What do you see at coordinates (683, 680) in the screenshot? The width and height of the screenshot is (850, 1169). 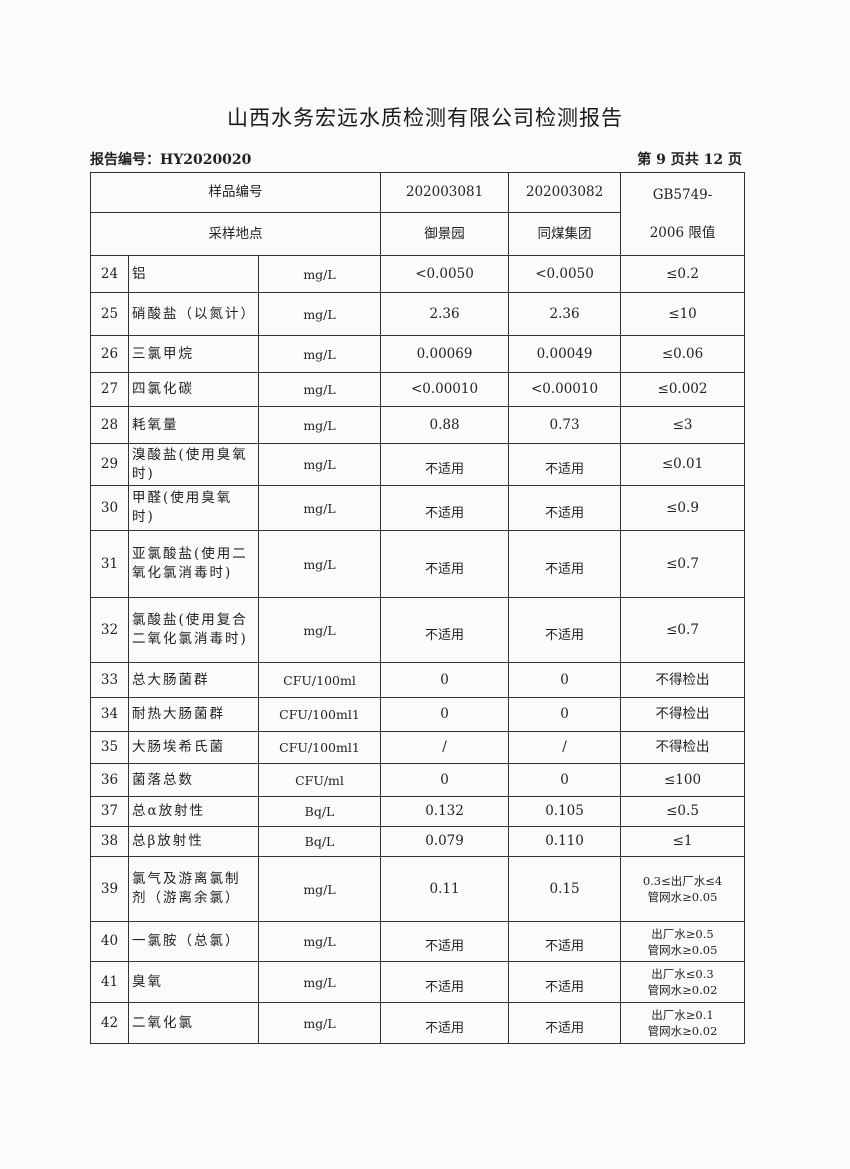 I see `limit-value: 不得检出` at bounding box center [683, 680].